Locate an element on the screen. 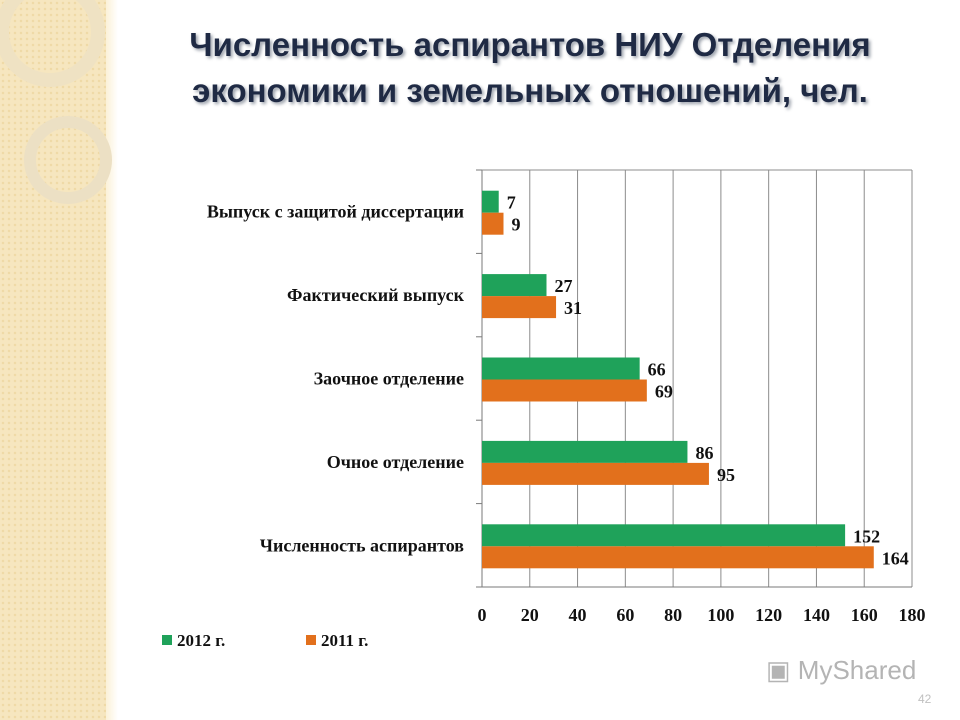  data-label: 9 is located at coordinates (516, 225).